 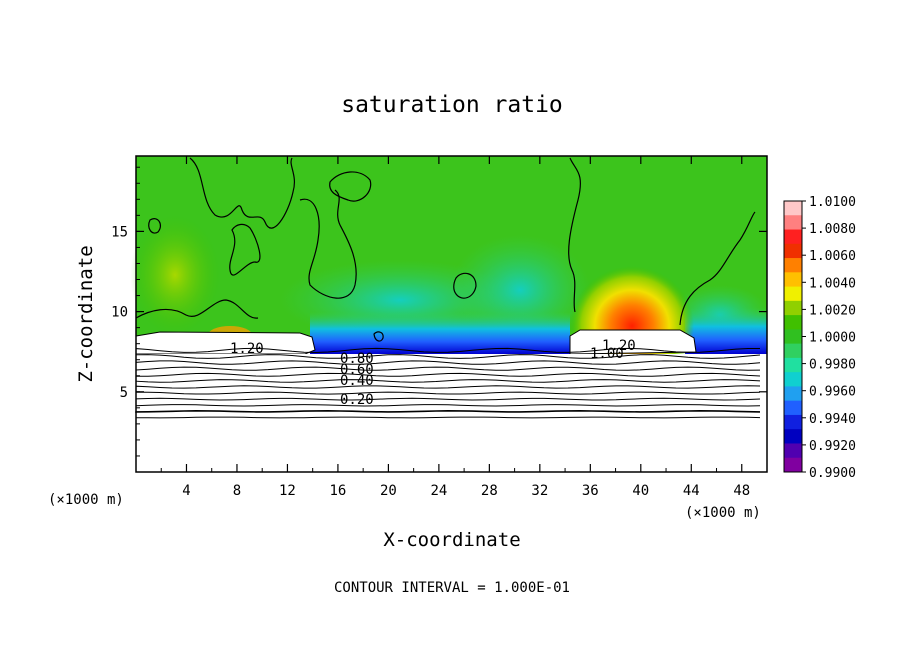 What do you see at coordinates (186, 491) in the screenshot?
I see `x-tick-label: 4` at bounding box center [186, 491].